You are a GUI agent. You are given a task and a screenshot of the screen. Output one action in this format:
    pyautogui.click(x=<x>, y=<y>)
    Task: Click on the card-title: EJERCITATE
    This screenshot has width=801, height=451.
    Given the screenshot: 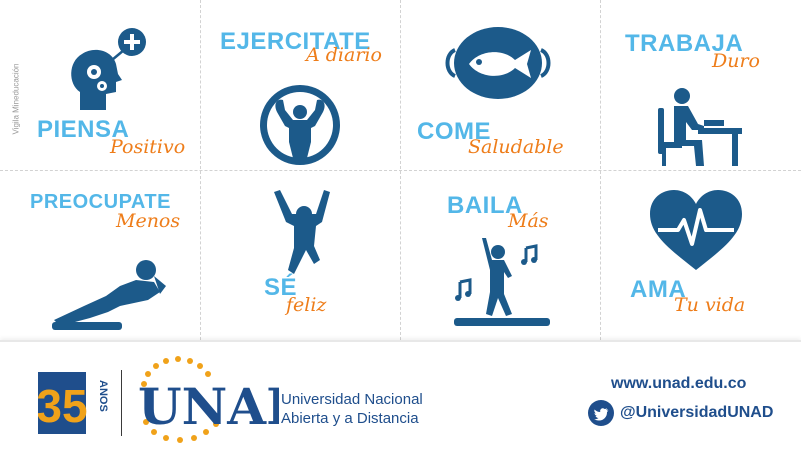 What is the action you would take?
    pyautogui.click(x=295, y=41)
    